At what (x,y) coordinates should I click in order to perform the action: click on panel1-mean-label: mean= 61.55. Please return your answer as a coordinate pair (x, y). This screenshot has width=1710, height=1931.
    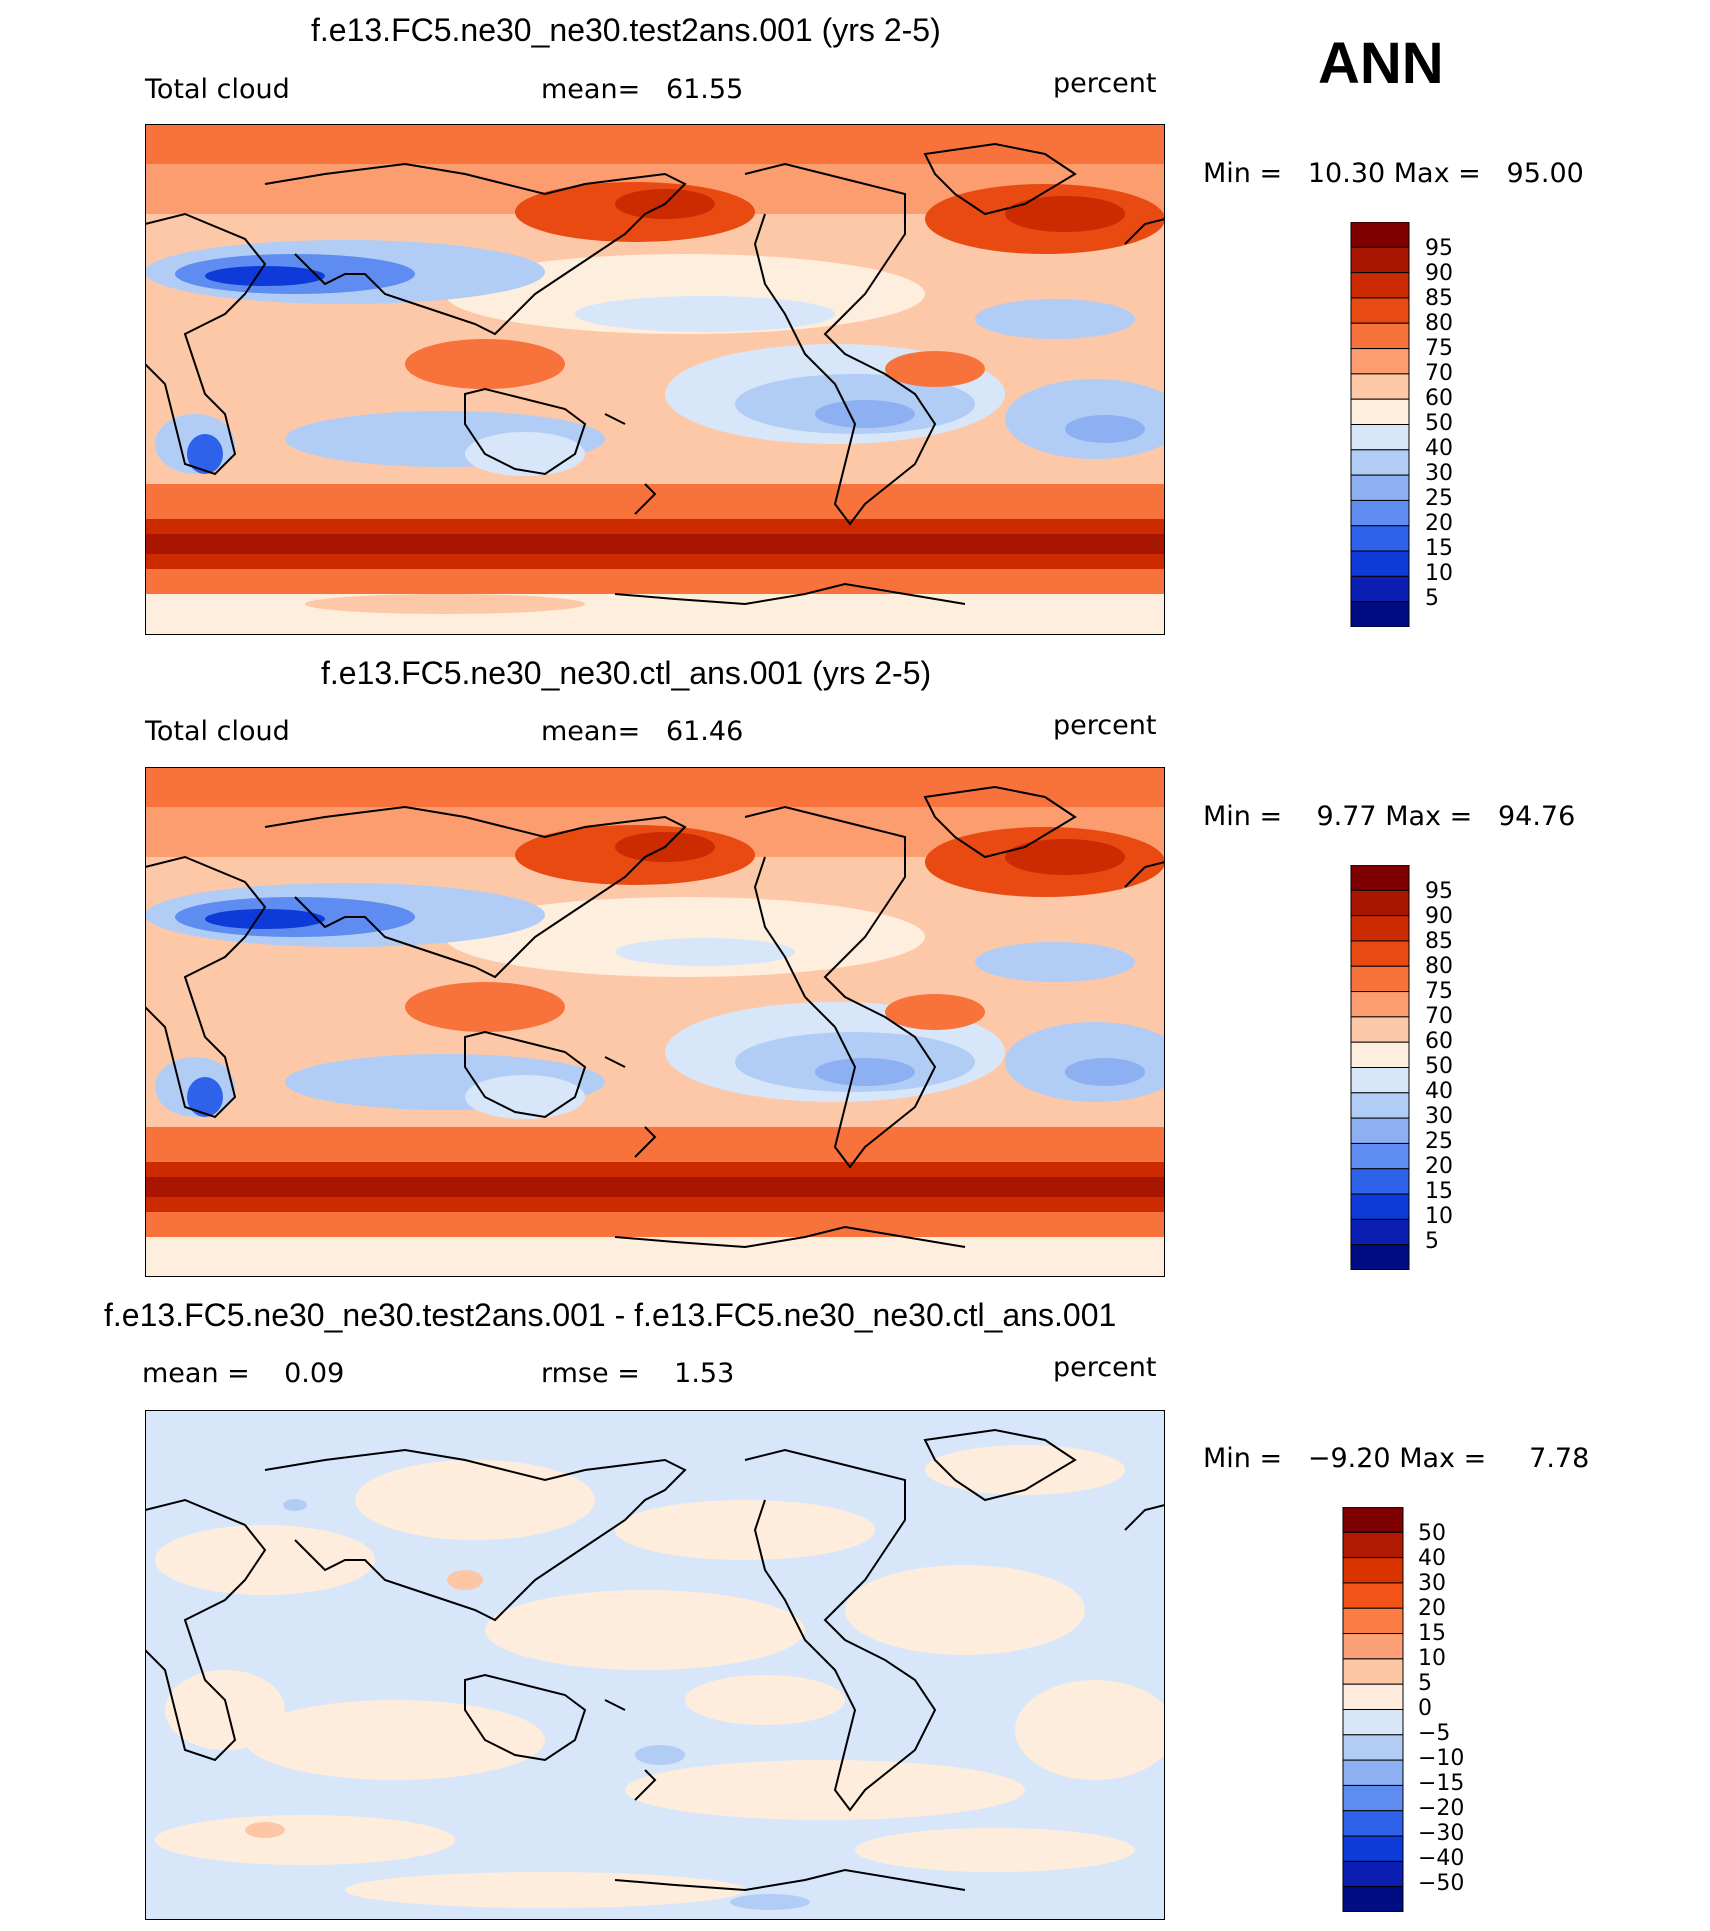
    Looking at the image, I should click on (642, 89).